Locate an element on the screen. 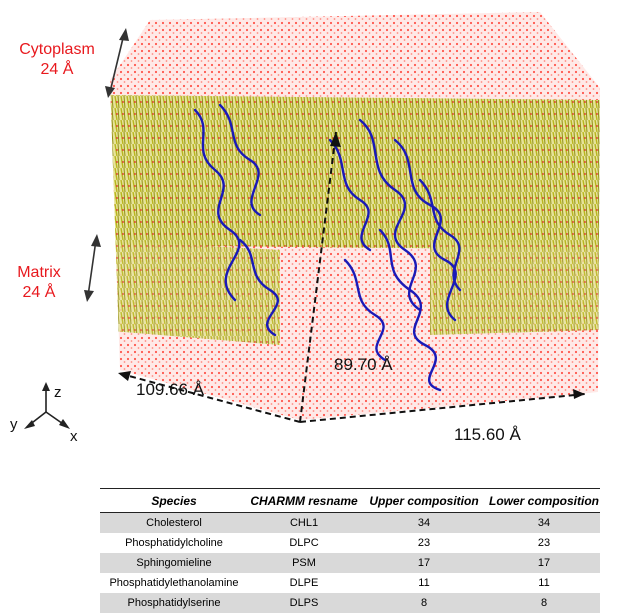 The width and height of the screenshot is (620, 613). resname-cell: DLPS is located at coordinates (304, 603).